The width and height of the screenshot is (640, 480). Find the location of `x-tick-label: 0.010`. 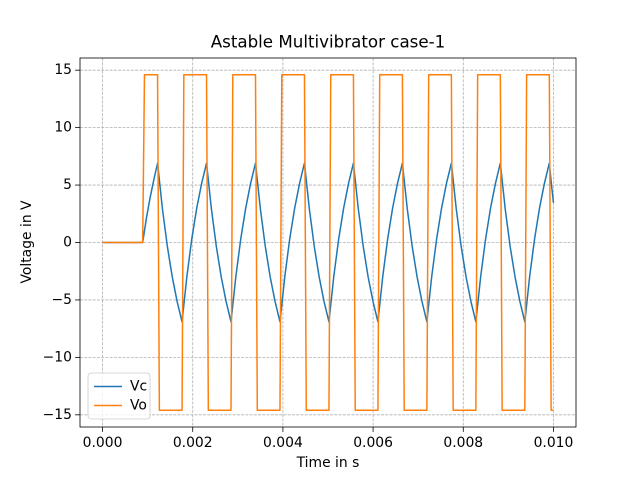

x-tick-label: 0.010 is located at coordinates (554, 443).